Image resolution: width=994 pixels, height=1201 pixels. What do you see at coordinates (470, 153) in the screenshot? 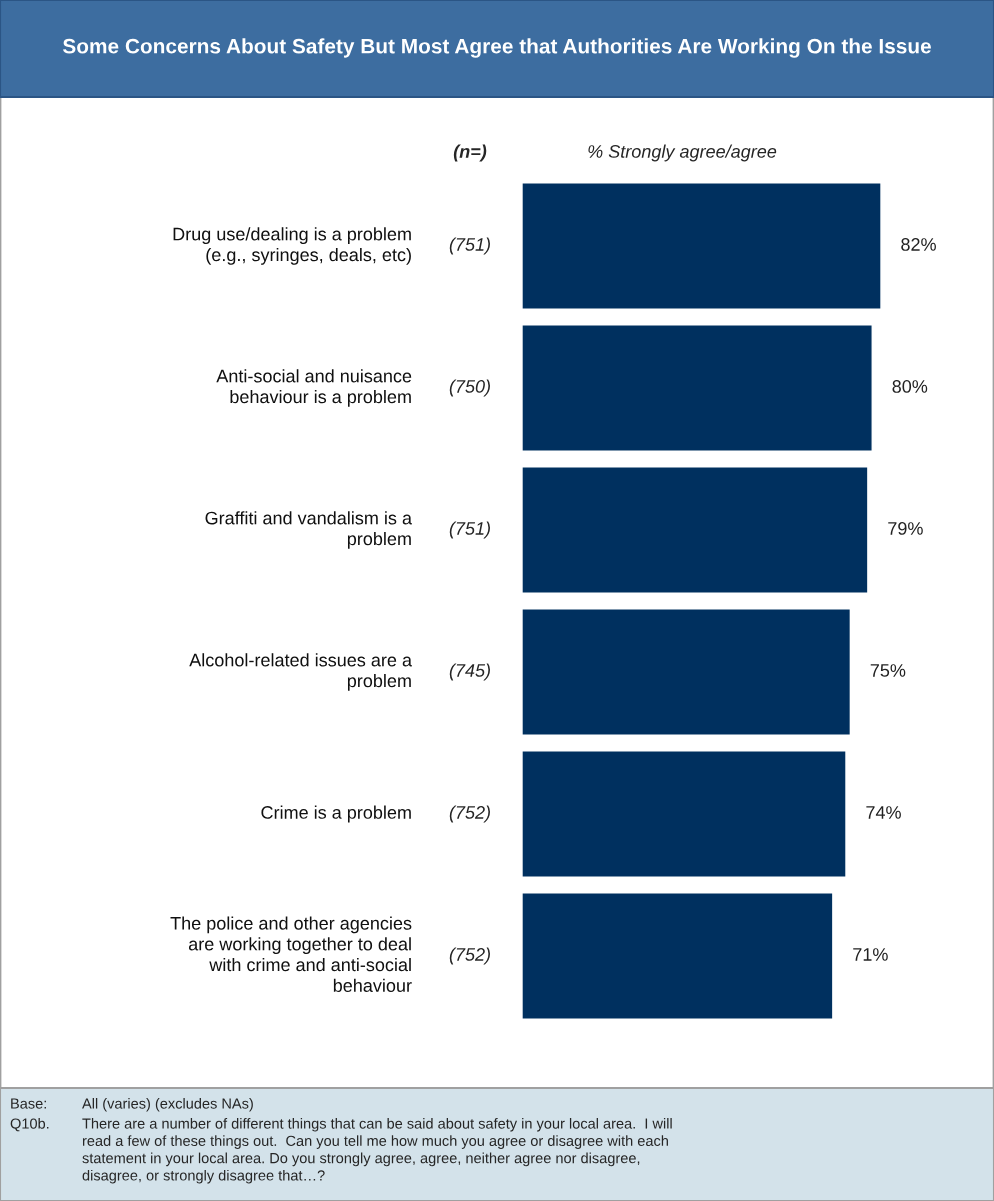
I see `text: (n=)` at bounding box center [470, 153].